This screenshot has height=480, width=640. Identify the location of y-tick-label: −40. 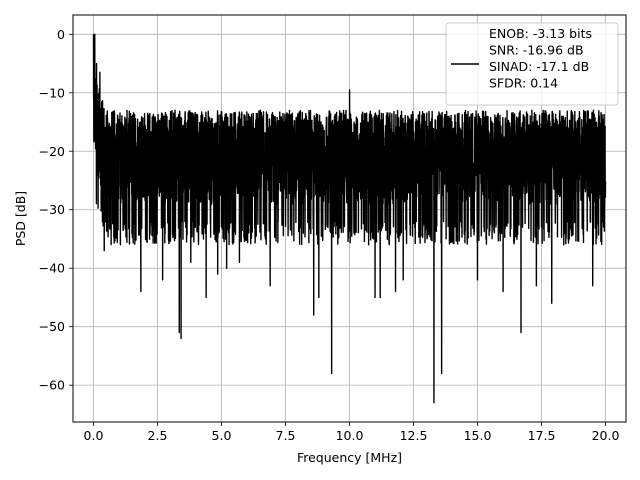
(52, 268).